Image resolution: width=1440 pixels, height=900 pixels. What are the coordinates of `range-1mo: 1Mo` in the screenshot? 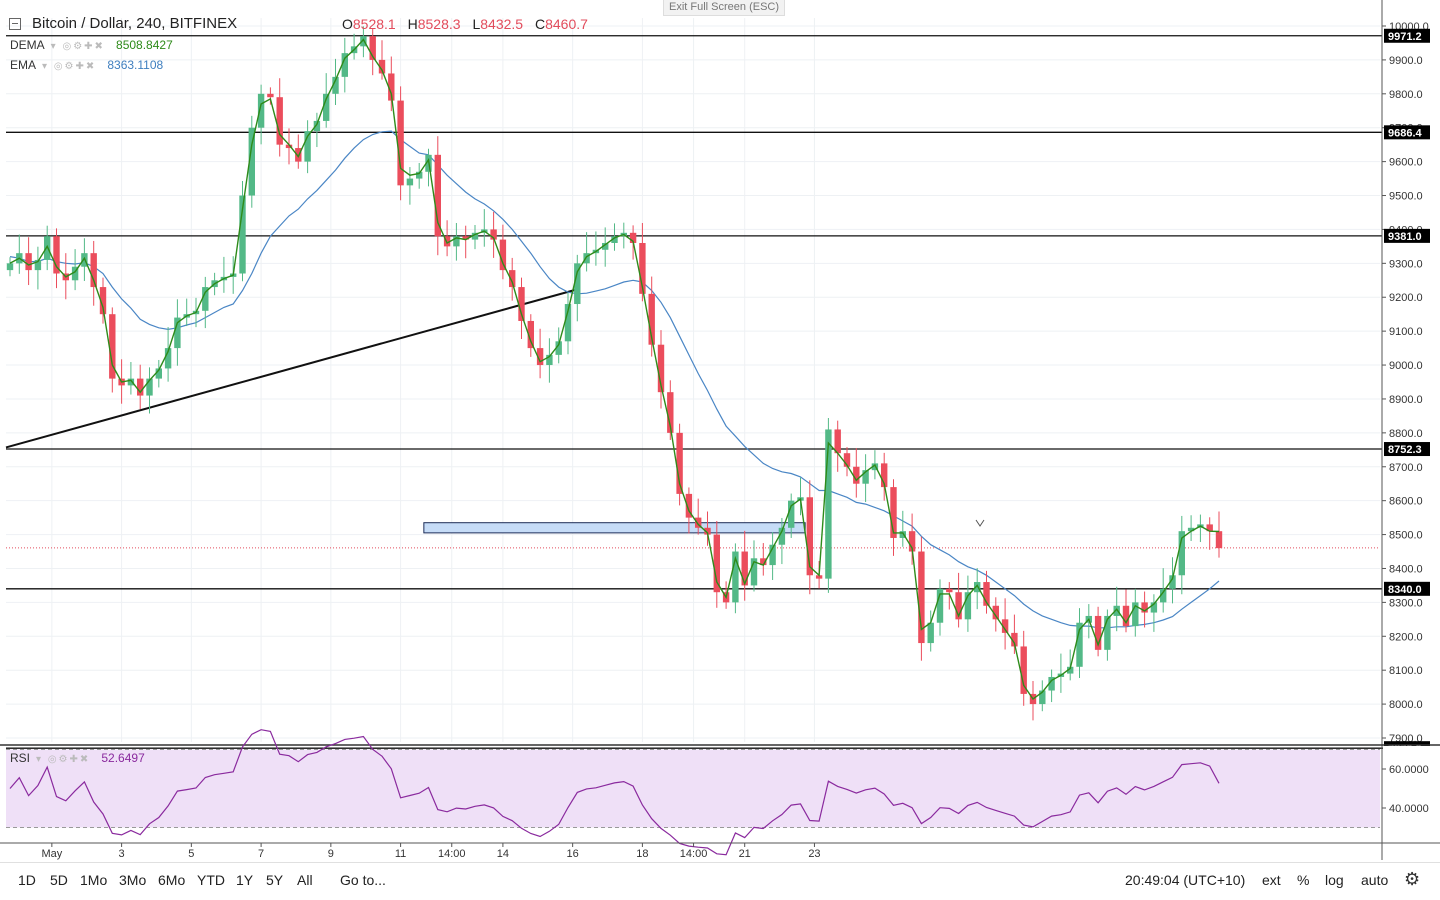 It's located at (94, 880).